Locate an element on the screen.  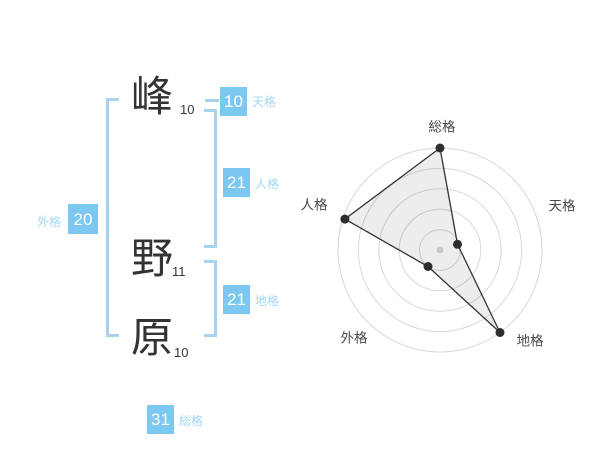
name-char-2: 野 is located at coordinates (151, 258).